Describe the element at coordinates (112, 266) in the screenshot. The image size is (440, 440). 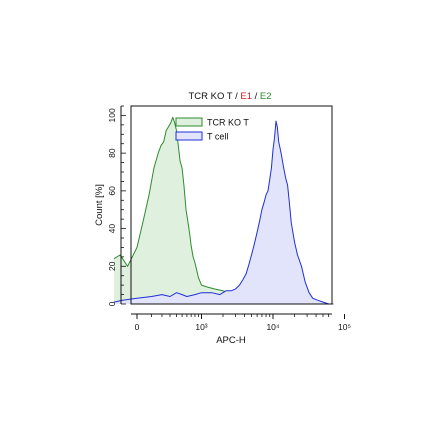
I see `y-tick-label: 20` at that location.